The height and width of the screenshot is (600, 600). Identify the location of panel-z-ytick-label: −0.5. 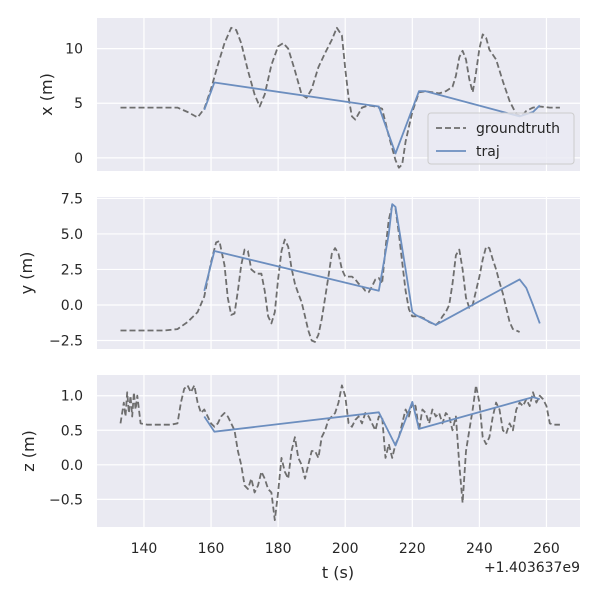
(66, 500).